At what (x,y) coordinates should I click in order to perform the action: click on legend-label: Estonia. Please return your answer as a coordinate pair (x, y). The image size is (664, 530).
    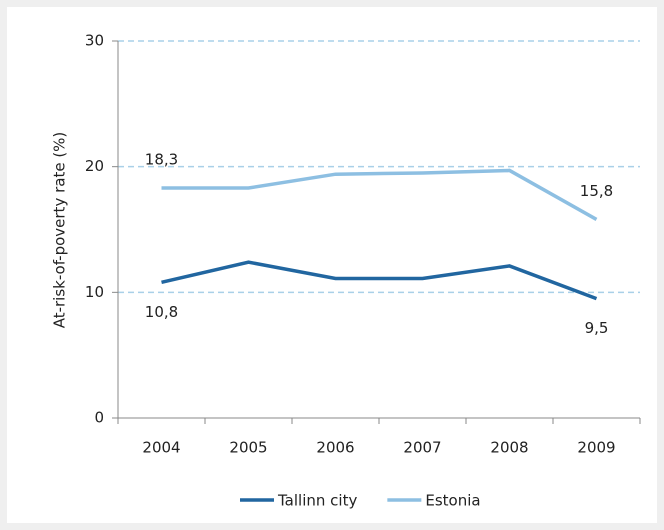
    Looking at the image, I should click on (452, 501).